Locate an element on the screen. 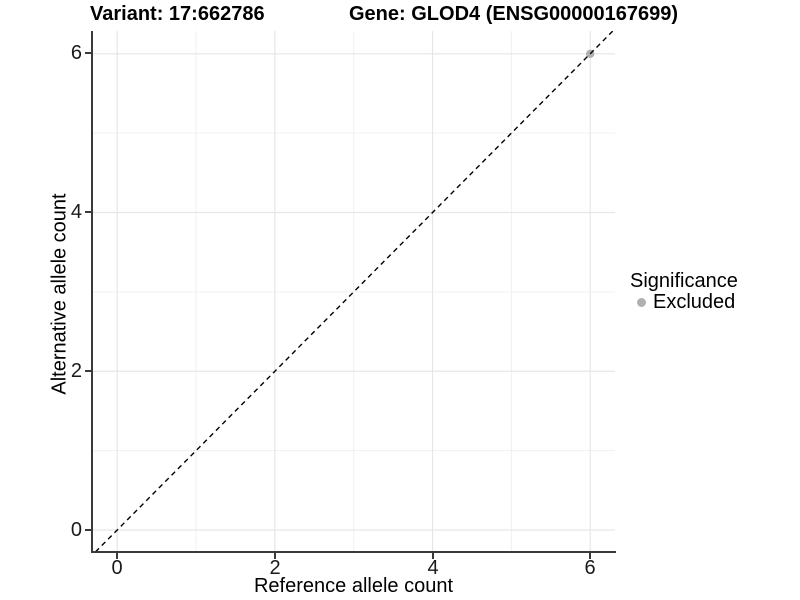 The width and height of the screenshot is (800, 600). variant-title: Variant: 17:662786 is located at coordinates (177, 14).